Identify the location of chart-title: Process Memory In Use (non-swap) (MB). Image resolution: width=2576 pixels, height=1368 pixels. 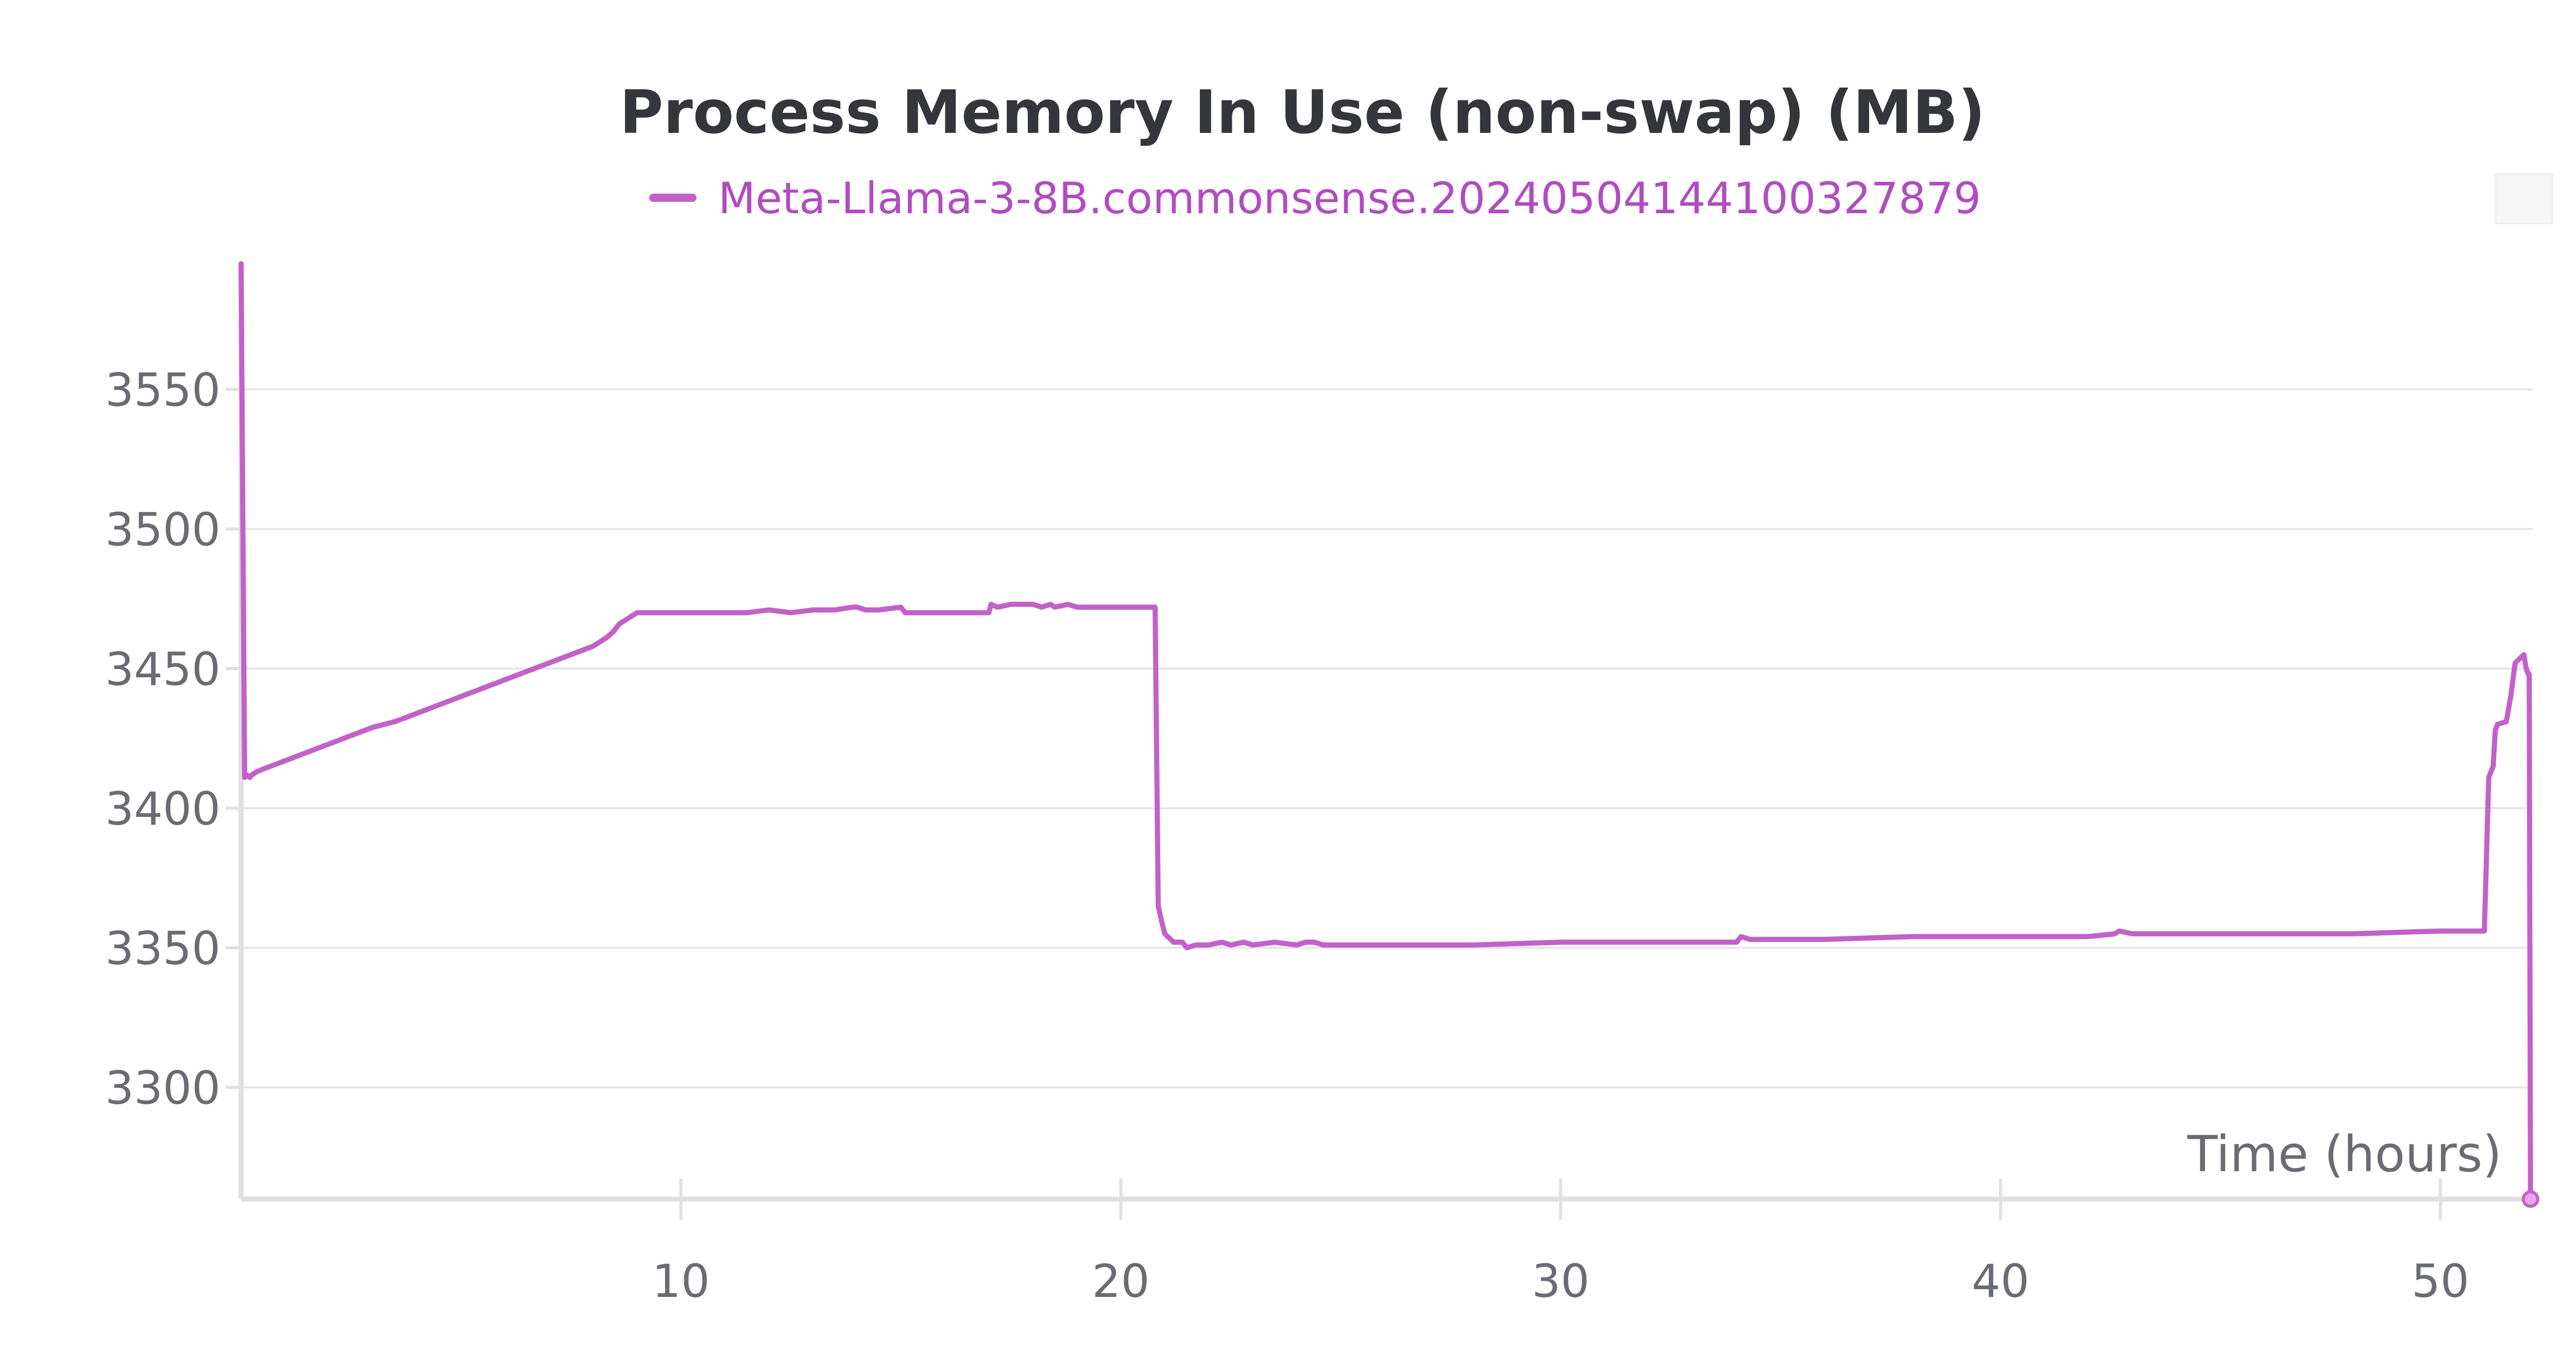
(1303, 112).